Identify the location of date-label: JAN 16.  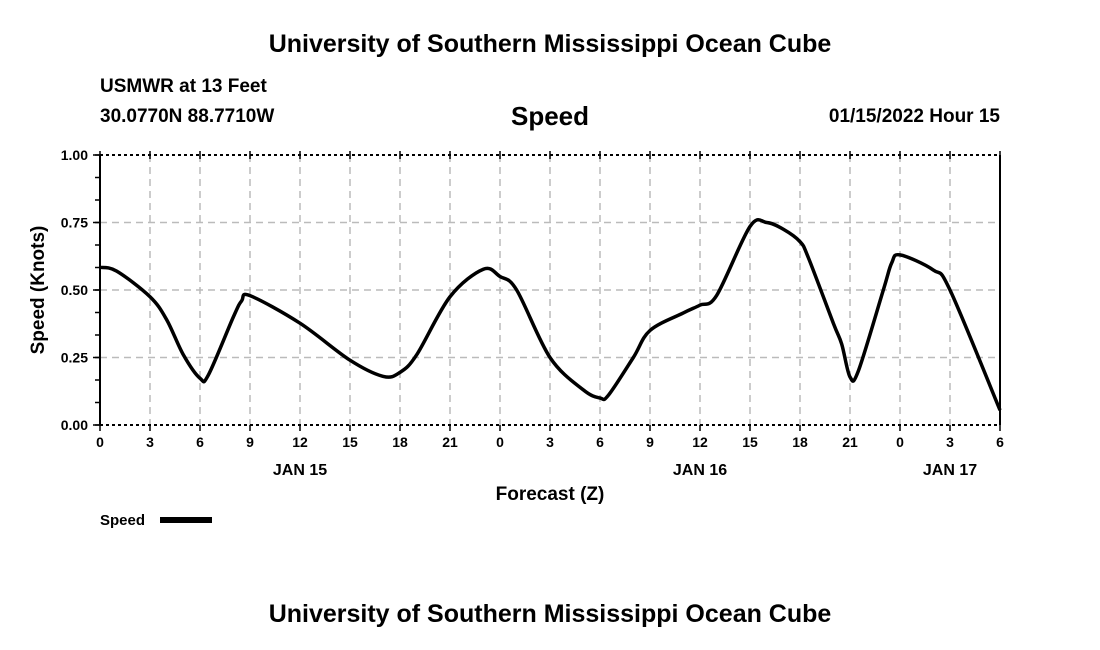
(700, 470).